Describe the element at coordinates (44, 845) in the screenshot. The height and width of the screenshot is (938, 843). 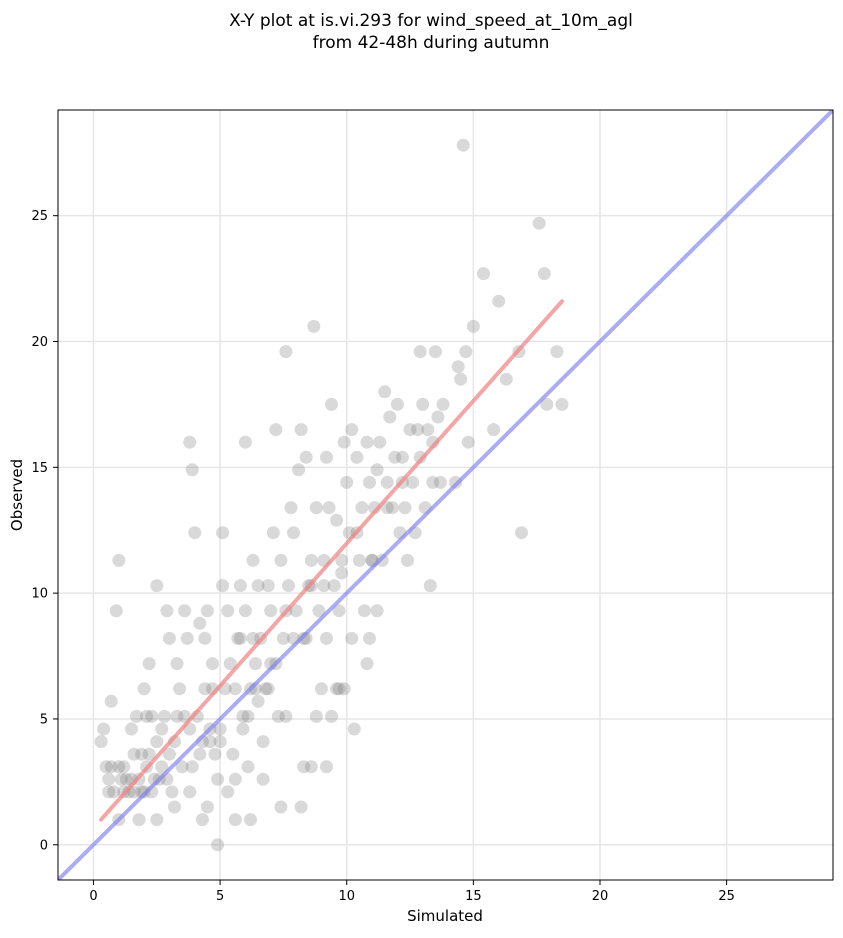
I see `y-tick-label: 0` at that location.